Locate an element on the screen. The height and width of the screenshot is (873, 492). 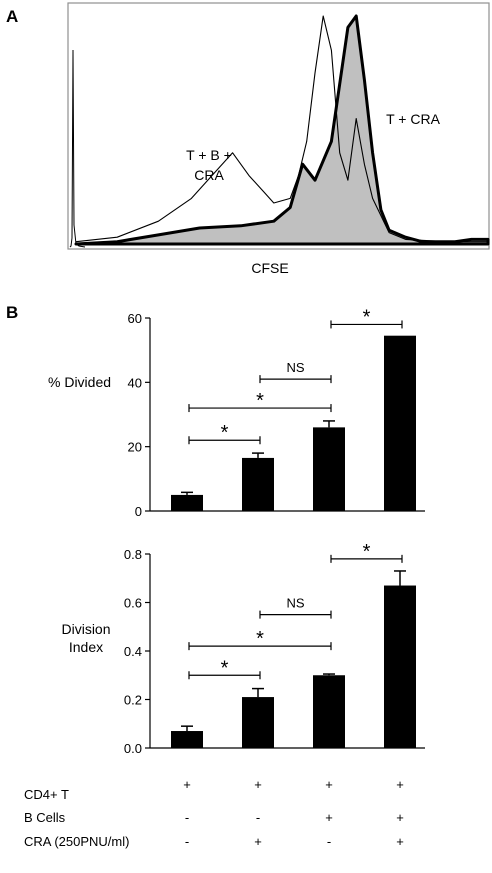
chart1-ylabel: % Divided is located at coordinates (79, 382).